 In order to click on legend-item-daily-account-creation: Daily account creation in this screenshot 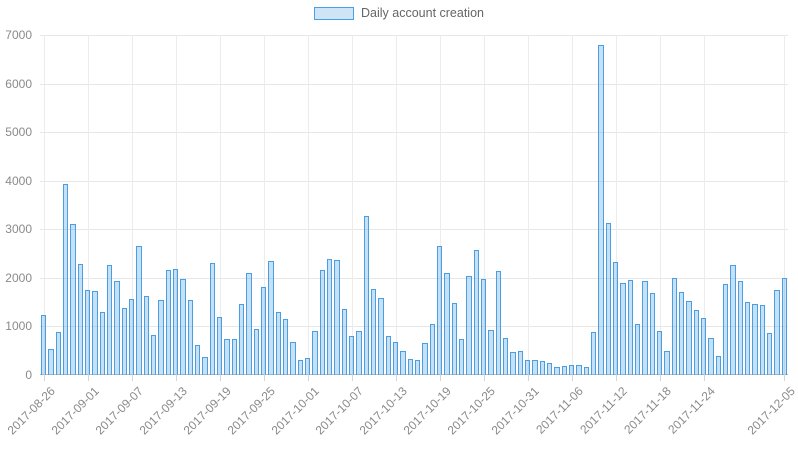, I will do `click(399, 13)`.